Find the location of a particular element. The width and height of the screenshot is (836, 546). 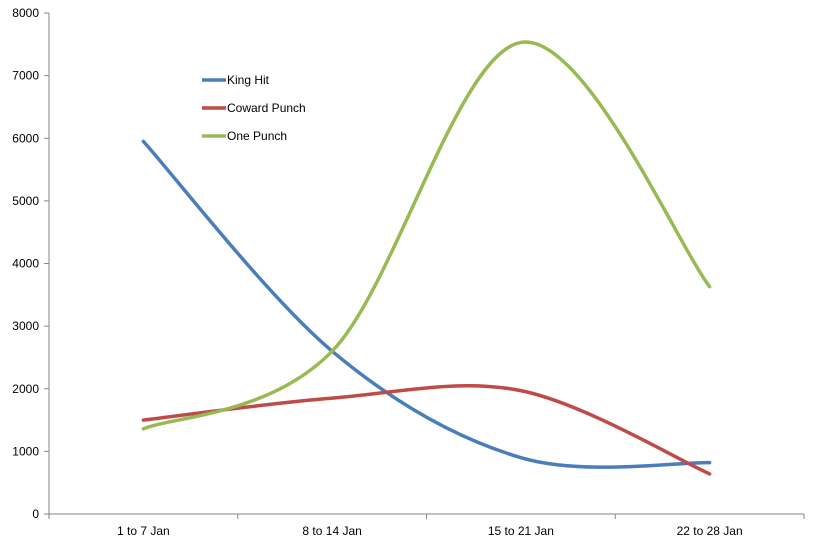

legend-label: Coward Punch is located at coordinates (266, 108).